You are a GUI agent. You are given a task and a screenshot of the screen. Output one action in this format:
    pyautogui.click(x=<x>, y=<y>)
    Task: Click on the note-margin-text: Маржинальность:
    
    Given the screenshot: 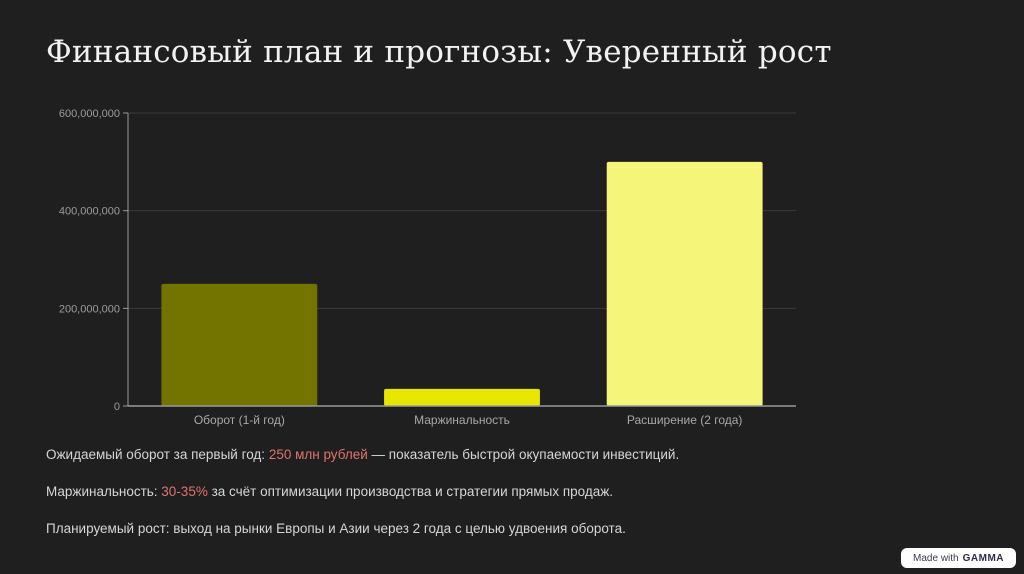 What is the action you would take?
    pyautogui.click(x=104, y=491)
    